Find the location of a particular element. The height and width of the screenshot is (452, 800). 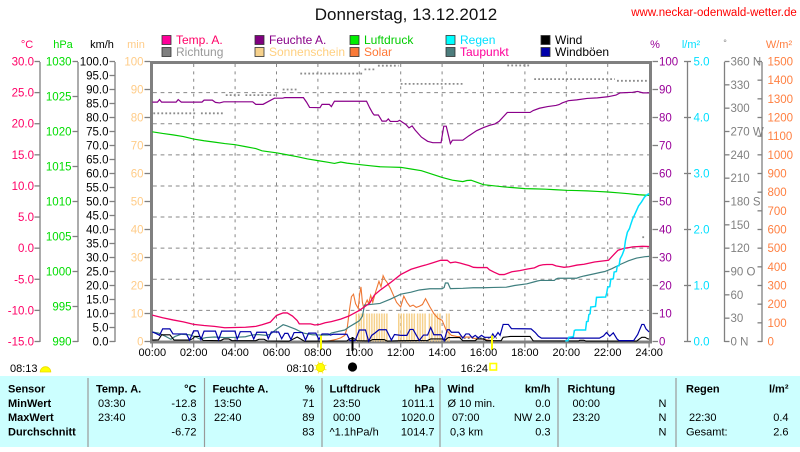

svg-text: 100 is located at coordinates (668, 63).